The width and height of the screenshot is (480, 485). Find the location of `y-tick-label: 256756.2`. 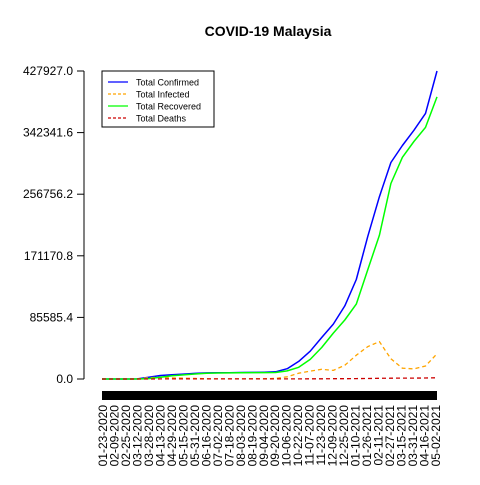

y-tick-label: 256756.2 is located at coordinates (48, 194).